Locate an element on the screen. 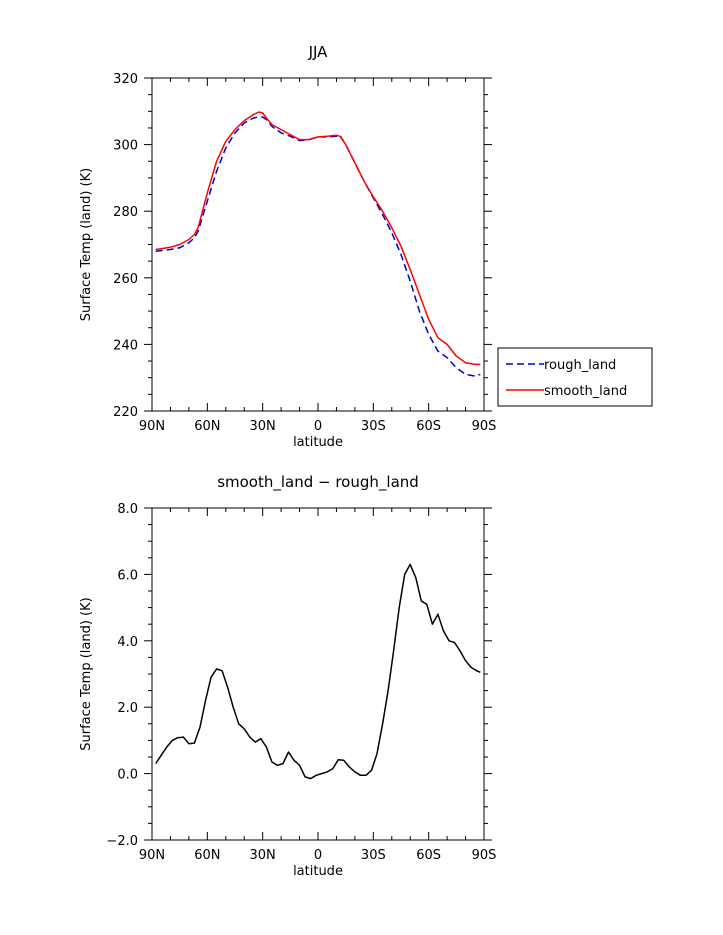 The image size is (723, 935). y-tick-label: 320 is located at coordinates (125, 79).